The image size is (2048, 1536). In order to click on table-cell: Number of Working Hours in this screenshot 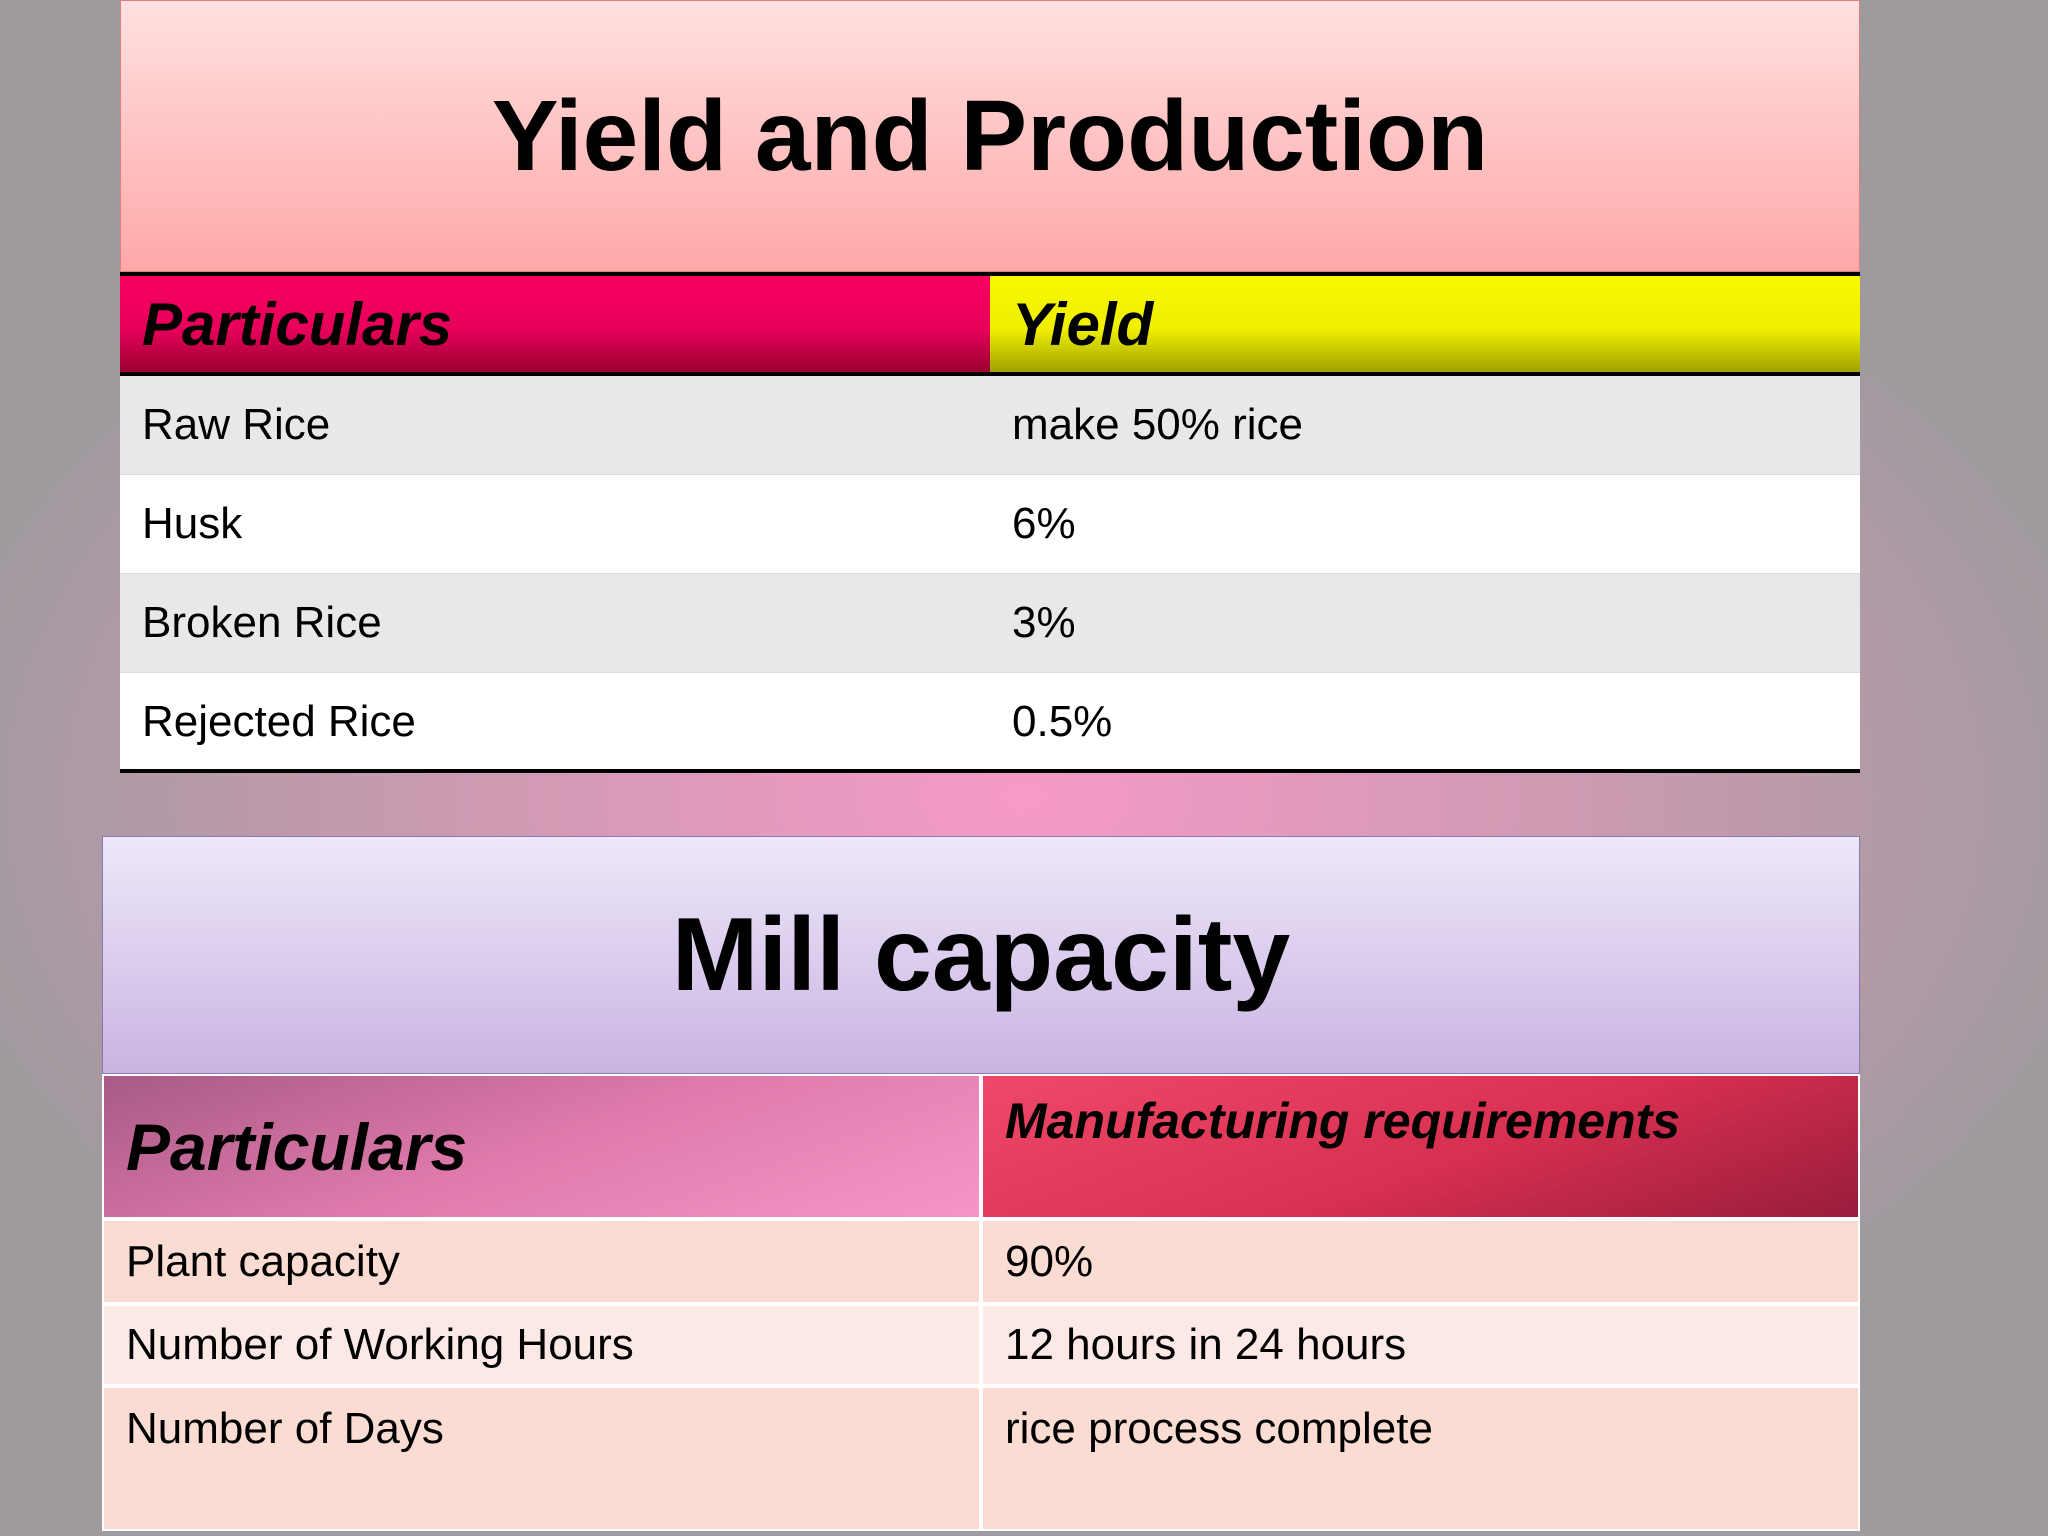, I will do `click(541, 1345)`.